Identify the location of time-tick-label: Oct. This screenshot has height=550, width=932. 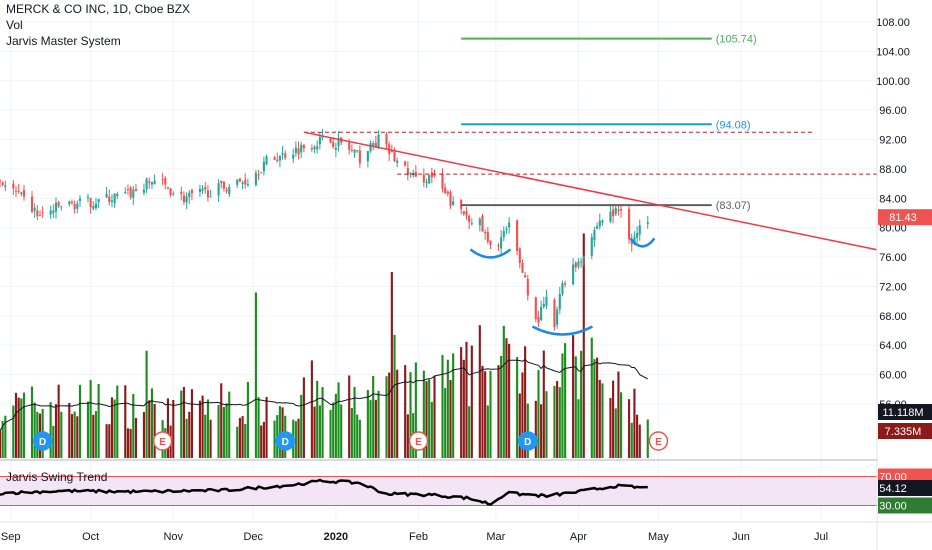
(90, 537).